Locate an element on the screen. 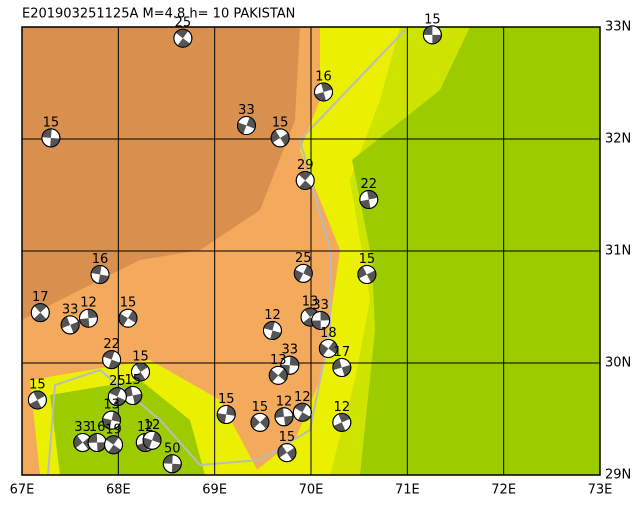 The height and width of the screenshot is (505, 643). y-tick-label: 29N is located at coordinates (618, 475).